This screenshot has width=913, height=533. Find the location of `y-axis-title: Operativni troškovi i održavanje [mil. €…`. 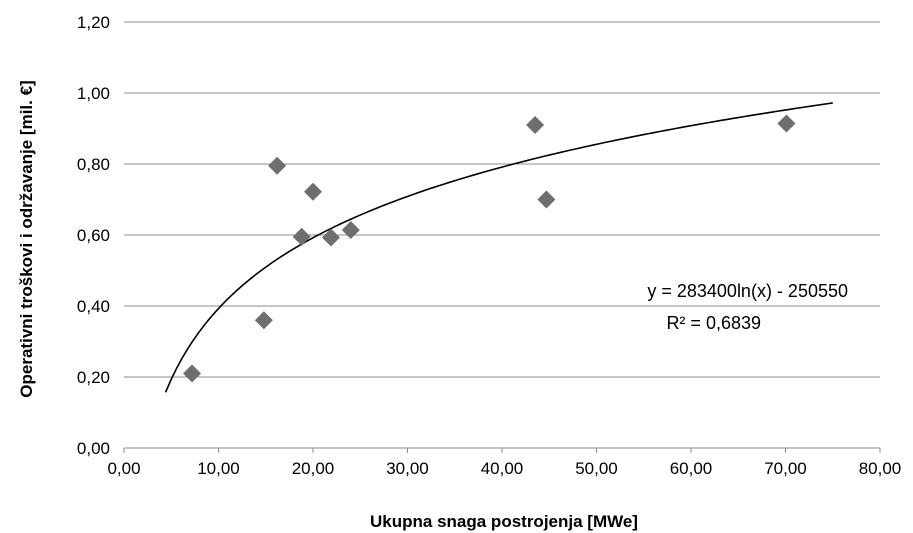

y-axis-title: Operativni troškovi i održavanje [mil. €… is located at coordinates (26, 238).